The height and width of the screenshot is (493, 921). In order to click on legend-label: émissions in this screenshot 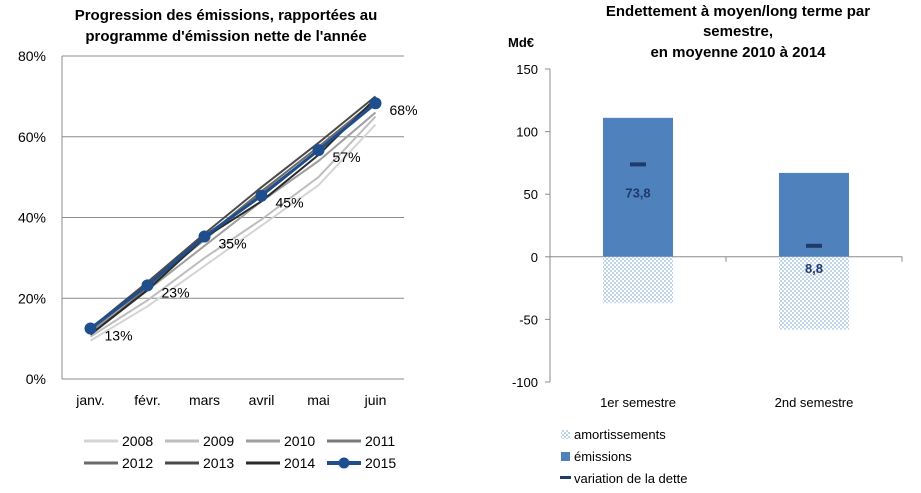, I will do `click(603, 456)`.